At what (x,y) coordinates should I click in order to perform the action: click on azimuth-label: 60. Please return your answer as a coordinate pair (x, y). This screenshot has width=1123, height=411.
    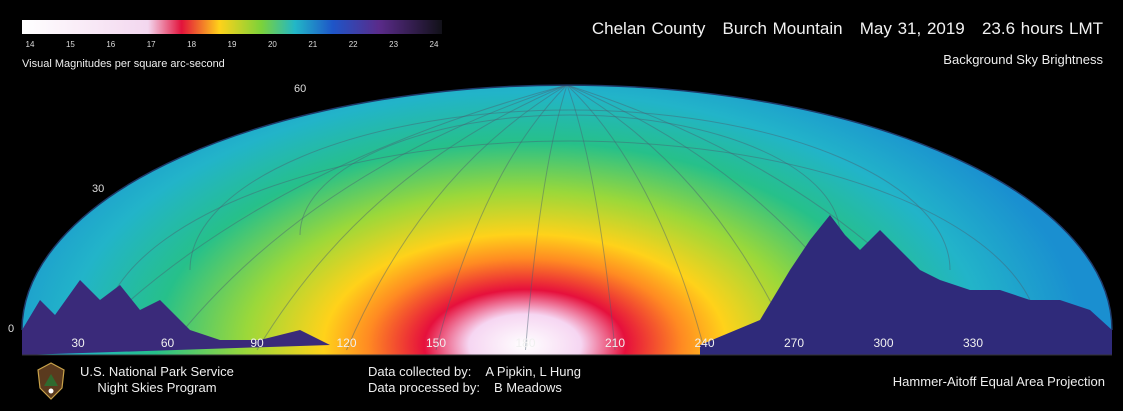
    Looking at the image, I should click on (167, 343).